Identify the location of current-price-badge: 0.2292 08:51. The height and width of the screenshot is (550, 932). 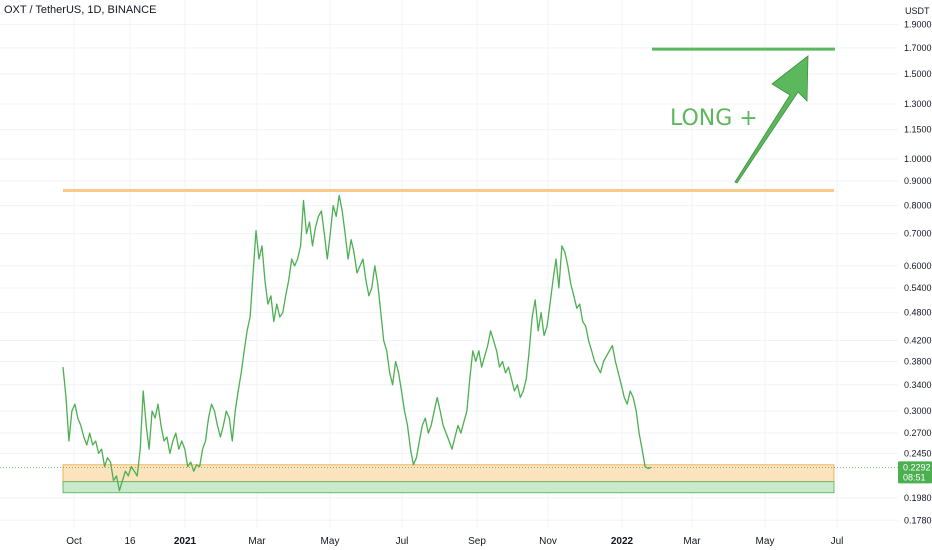
(915, 472).